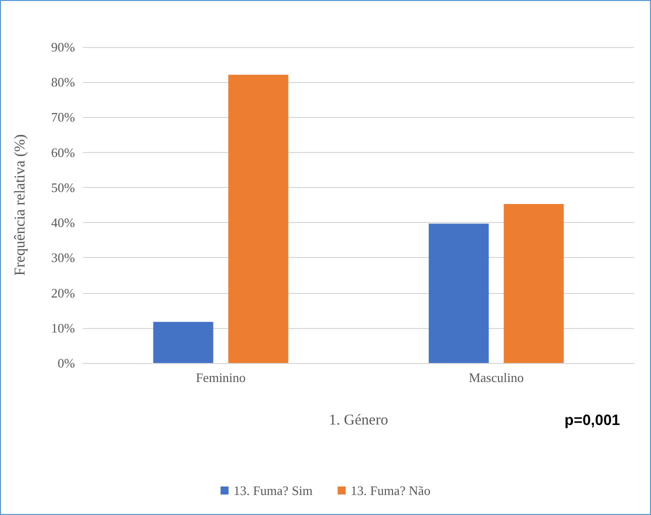 The image size is (651, 515). Describe the element at coordinates (67, 363) in the screenshot. I see `y-tick-label: 0%` at that location.